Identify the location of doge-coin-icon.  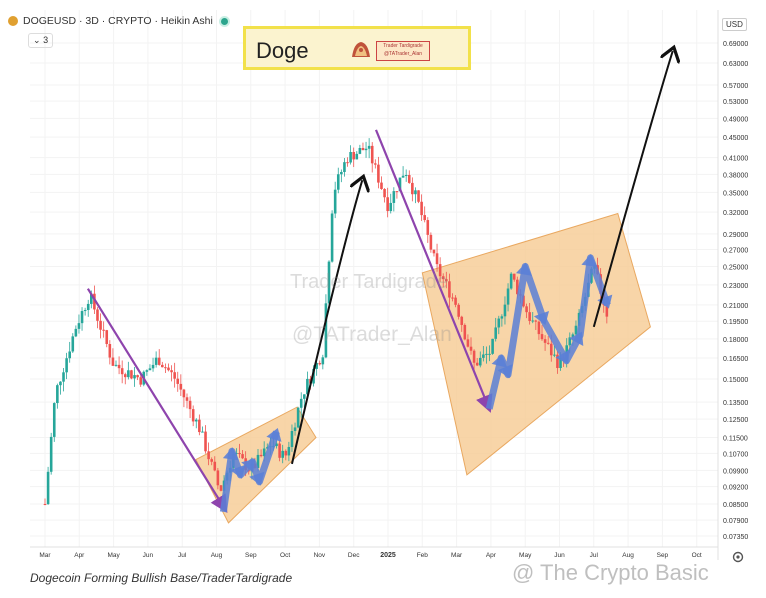
(13, 21).